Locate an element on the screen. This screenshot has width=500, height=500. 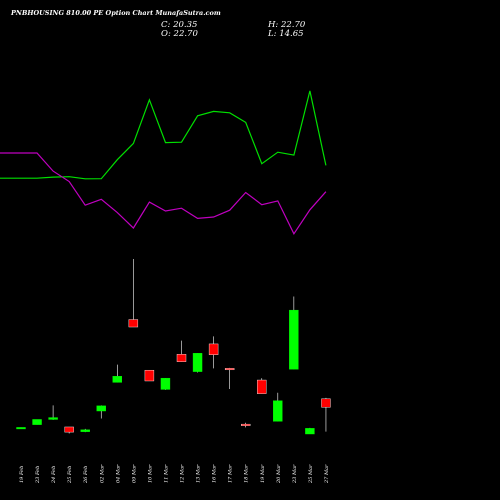
x-tick-label: 02 Mar is located at coordinates (102, 473).